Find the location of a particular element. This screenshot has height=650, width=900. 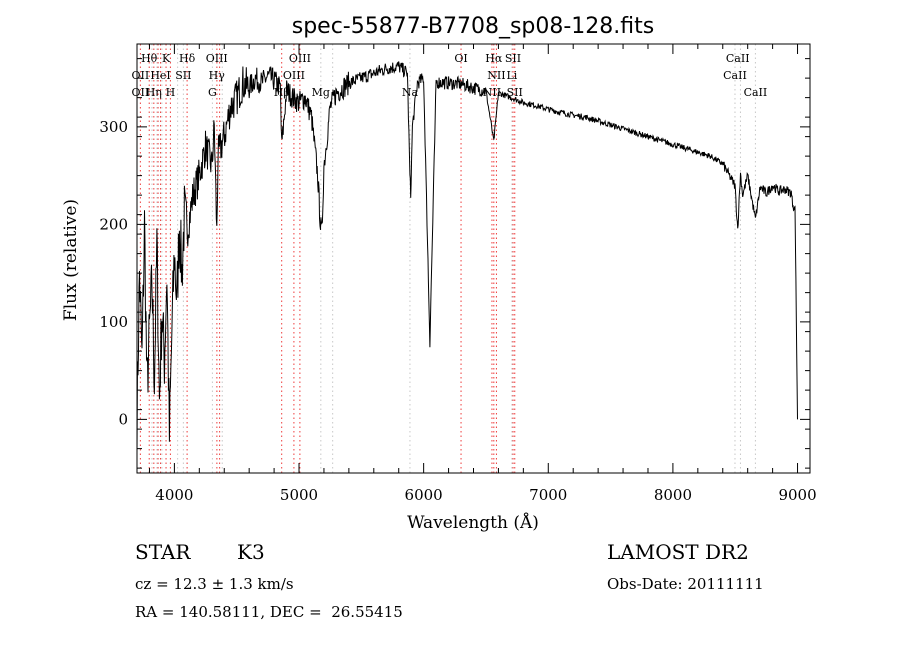

x-tick-label: 4000 is located at coordinates (174, 495).